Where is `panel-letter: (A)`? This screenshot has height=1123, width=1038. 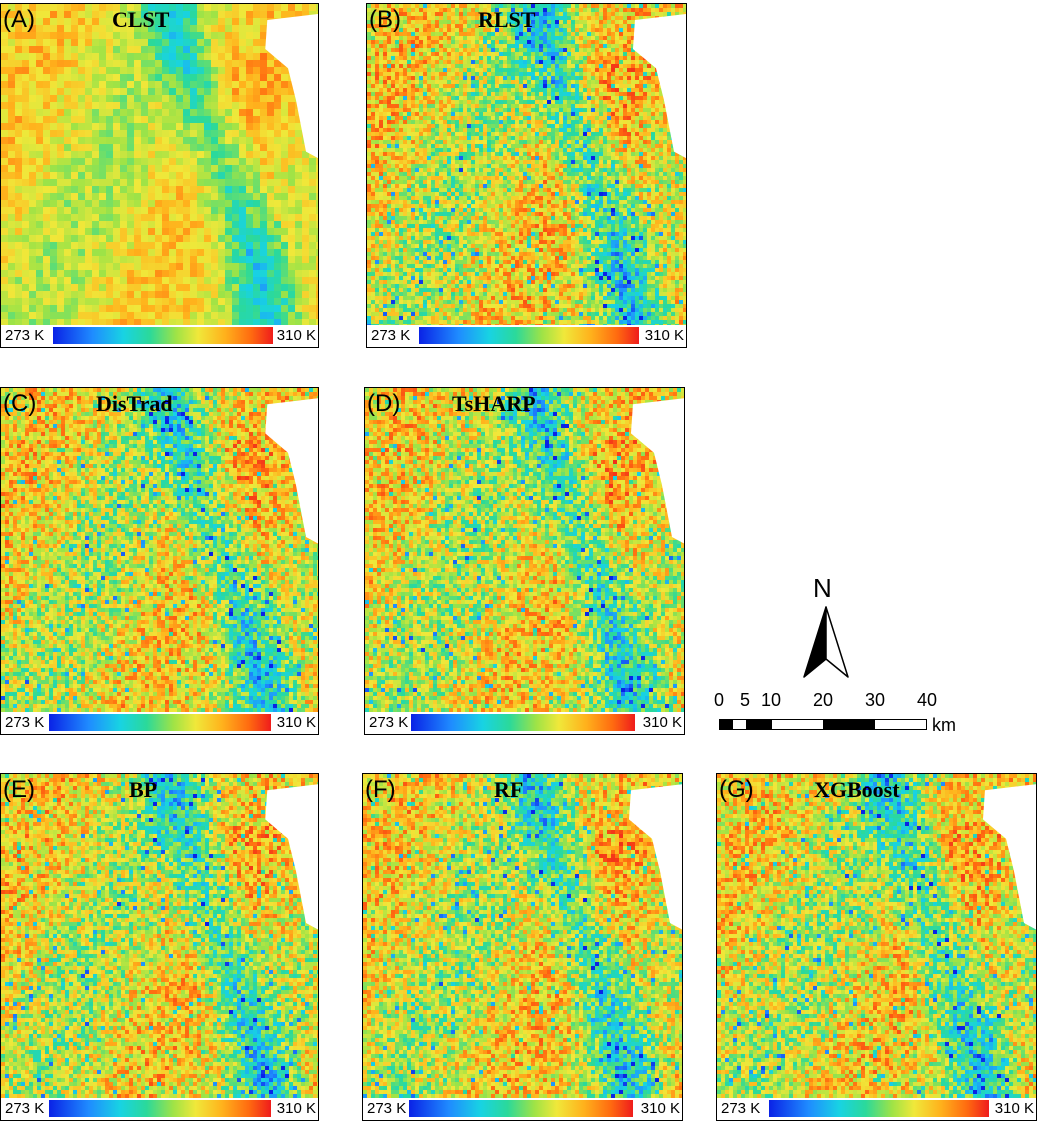
panel-letter: (A) is located at coordinates (19, 20).